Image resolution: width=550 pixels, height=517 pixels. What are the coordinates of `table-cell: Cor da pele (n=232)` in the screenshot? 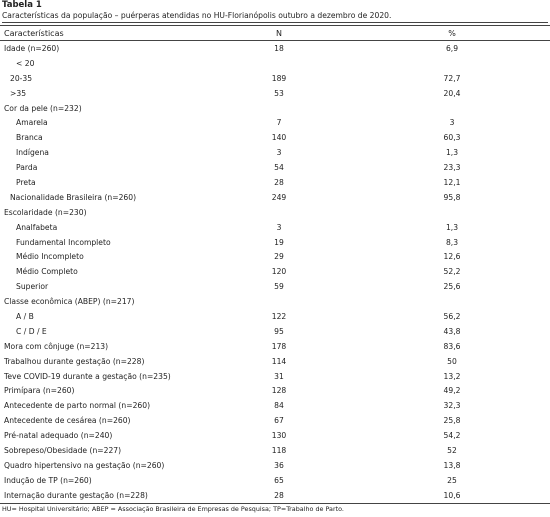 It's located at (43, 108).